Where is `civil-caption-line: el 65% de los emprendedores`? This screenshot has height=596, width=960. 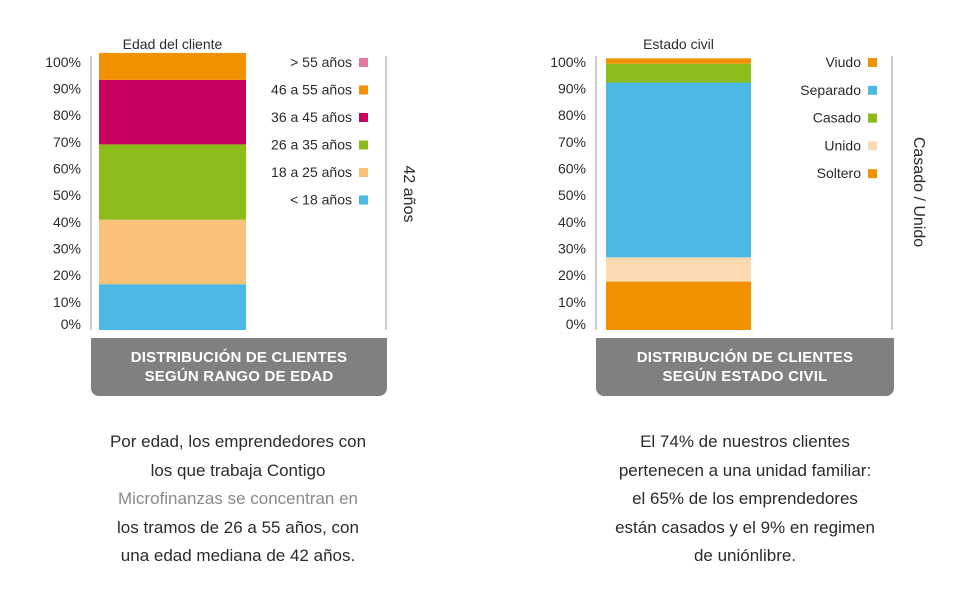
civil-caption-line: el 65% de los emprendedores is located at coordinates (745, 498).